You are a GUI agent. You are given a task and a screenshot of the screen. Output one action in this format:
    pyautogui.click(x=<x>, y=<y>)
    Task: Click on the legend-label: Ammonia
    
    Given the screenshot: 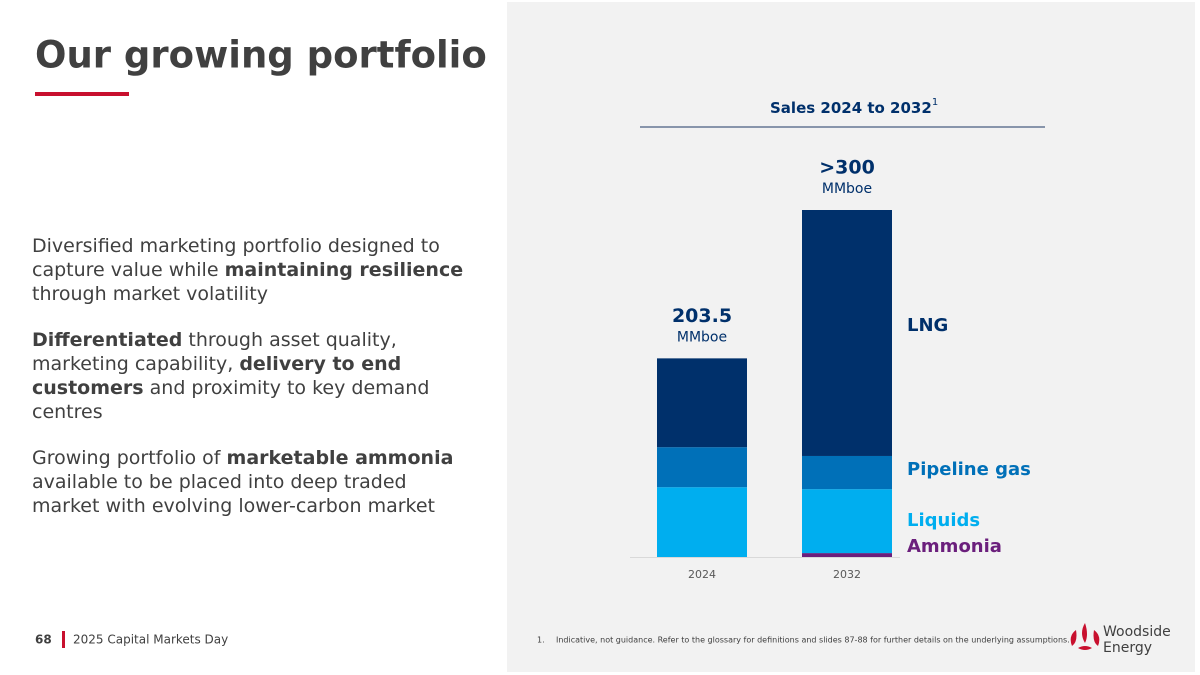 What is the action you would take?
    pyautogui.click(x=954, y=546)
    